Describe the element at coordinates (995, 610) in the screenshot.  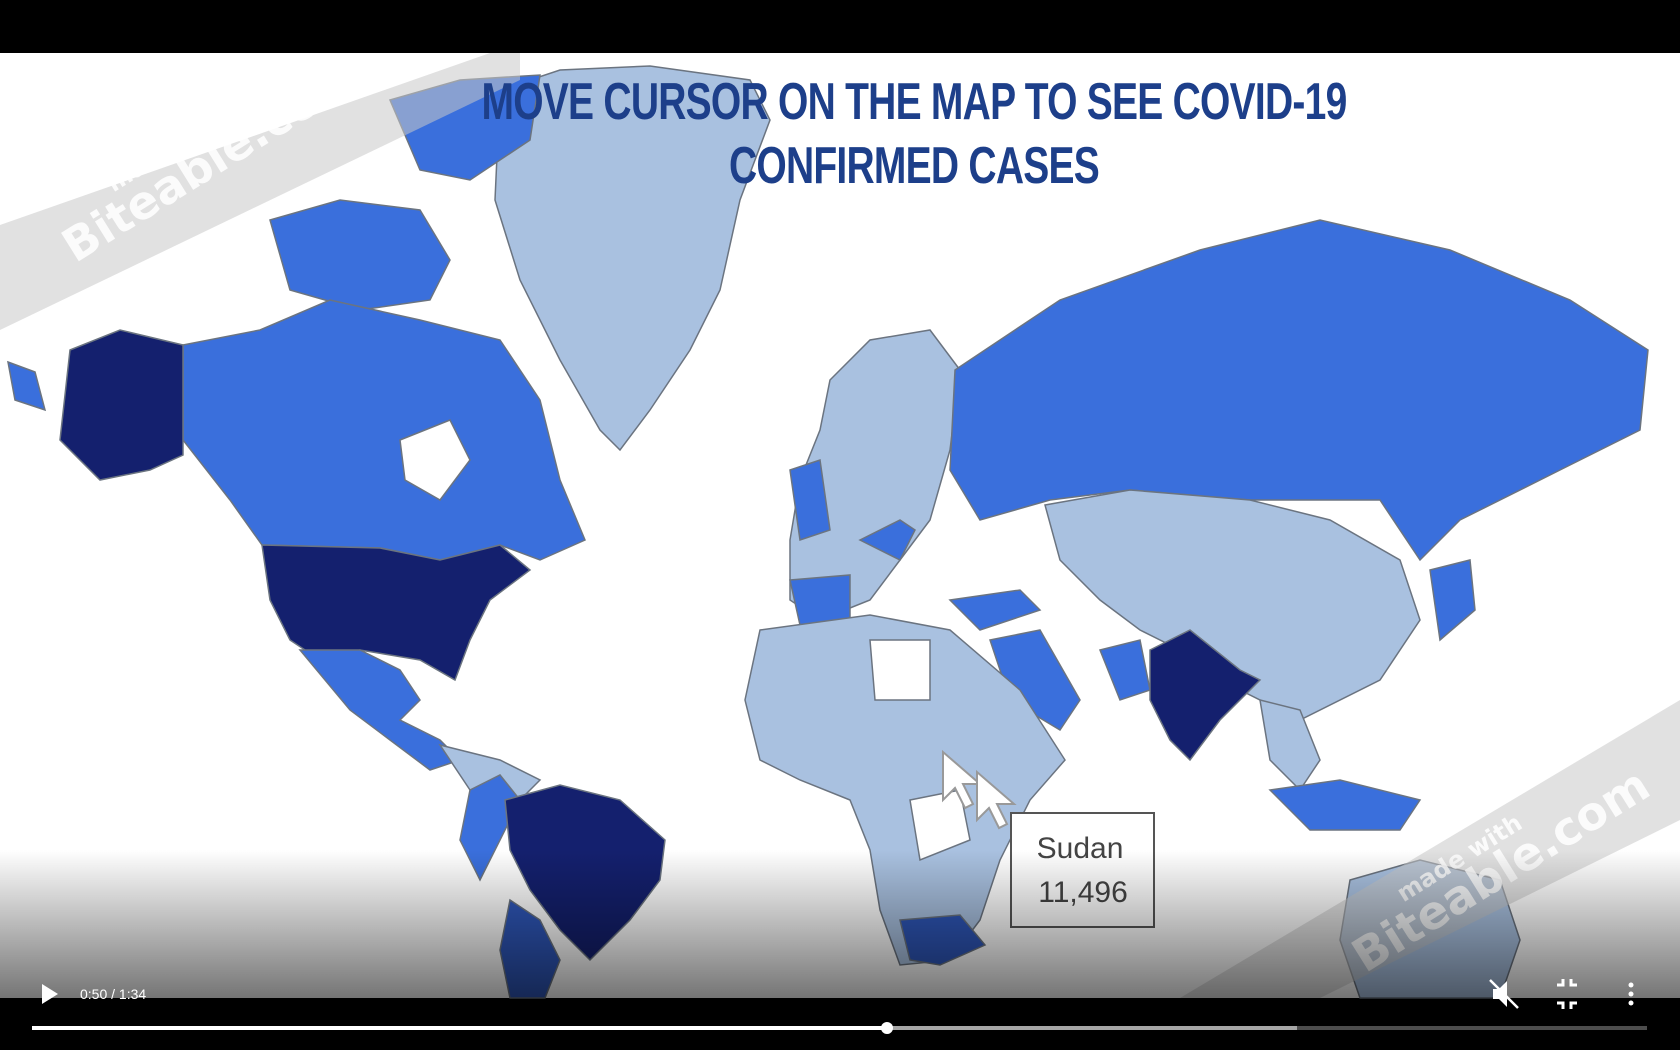
I see `turkey` at that location.